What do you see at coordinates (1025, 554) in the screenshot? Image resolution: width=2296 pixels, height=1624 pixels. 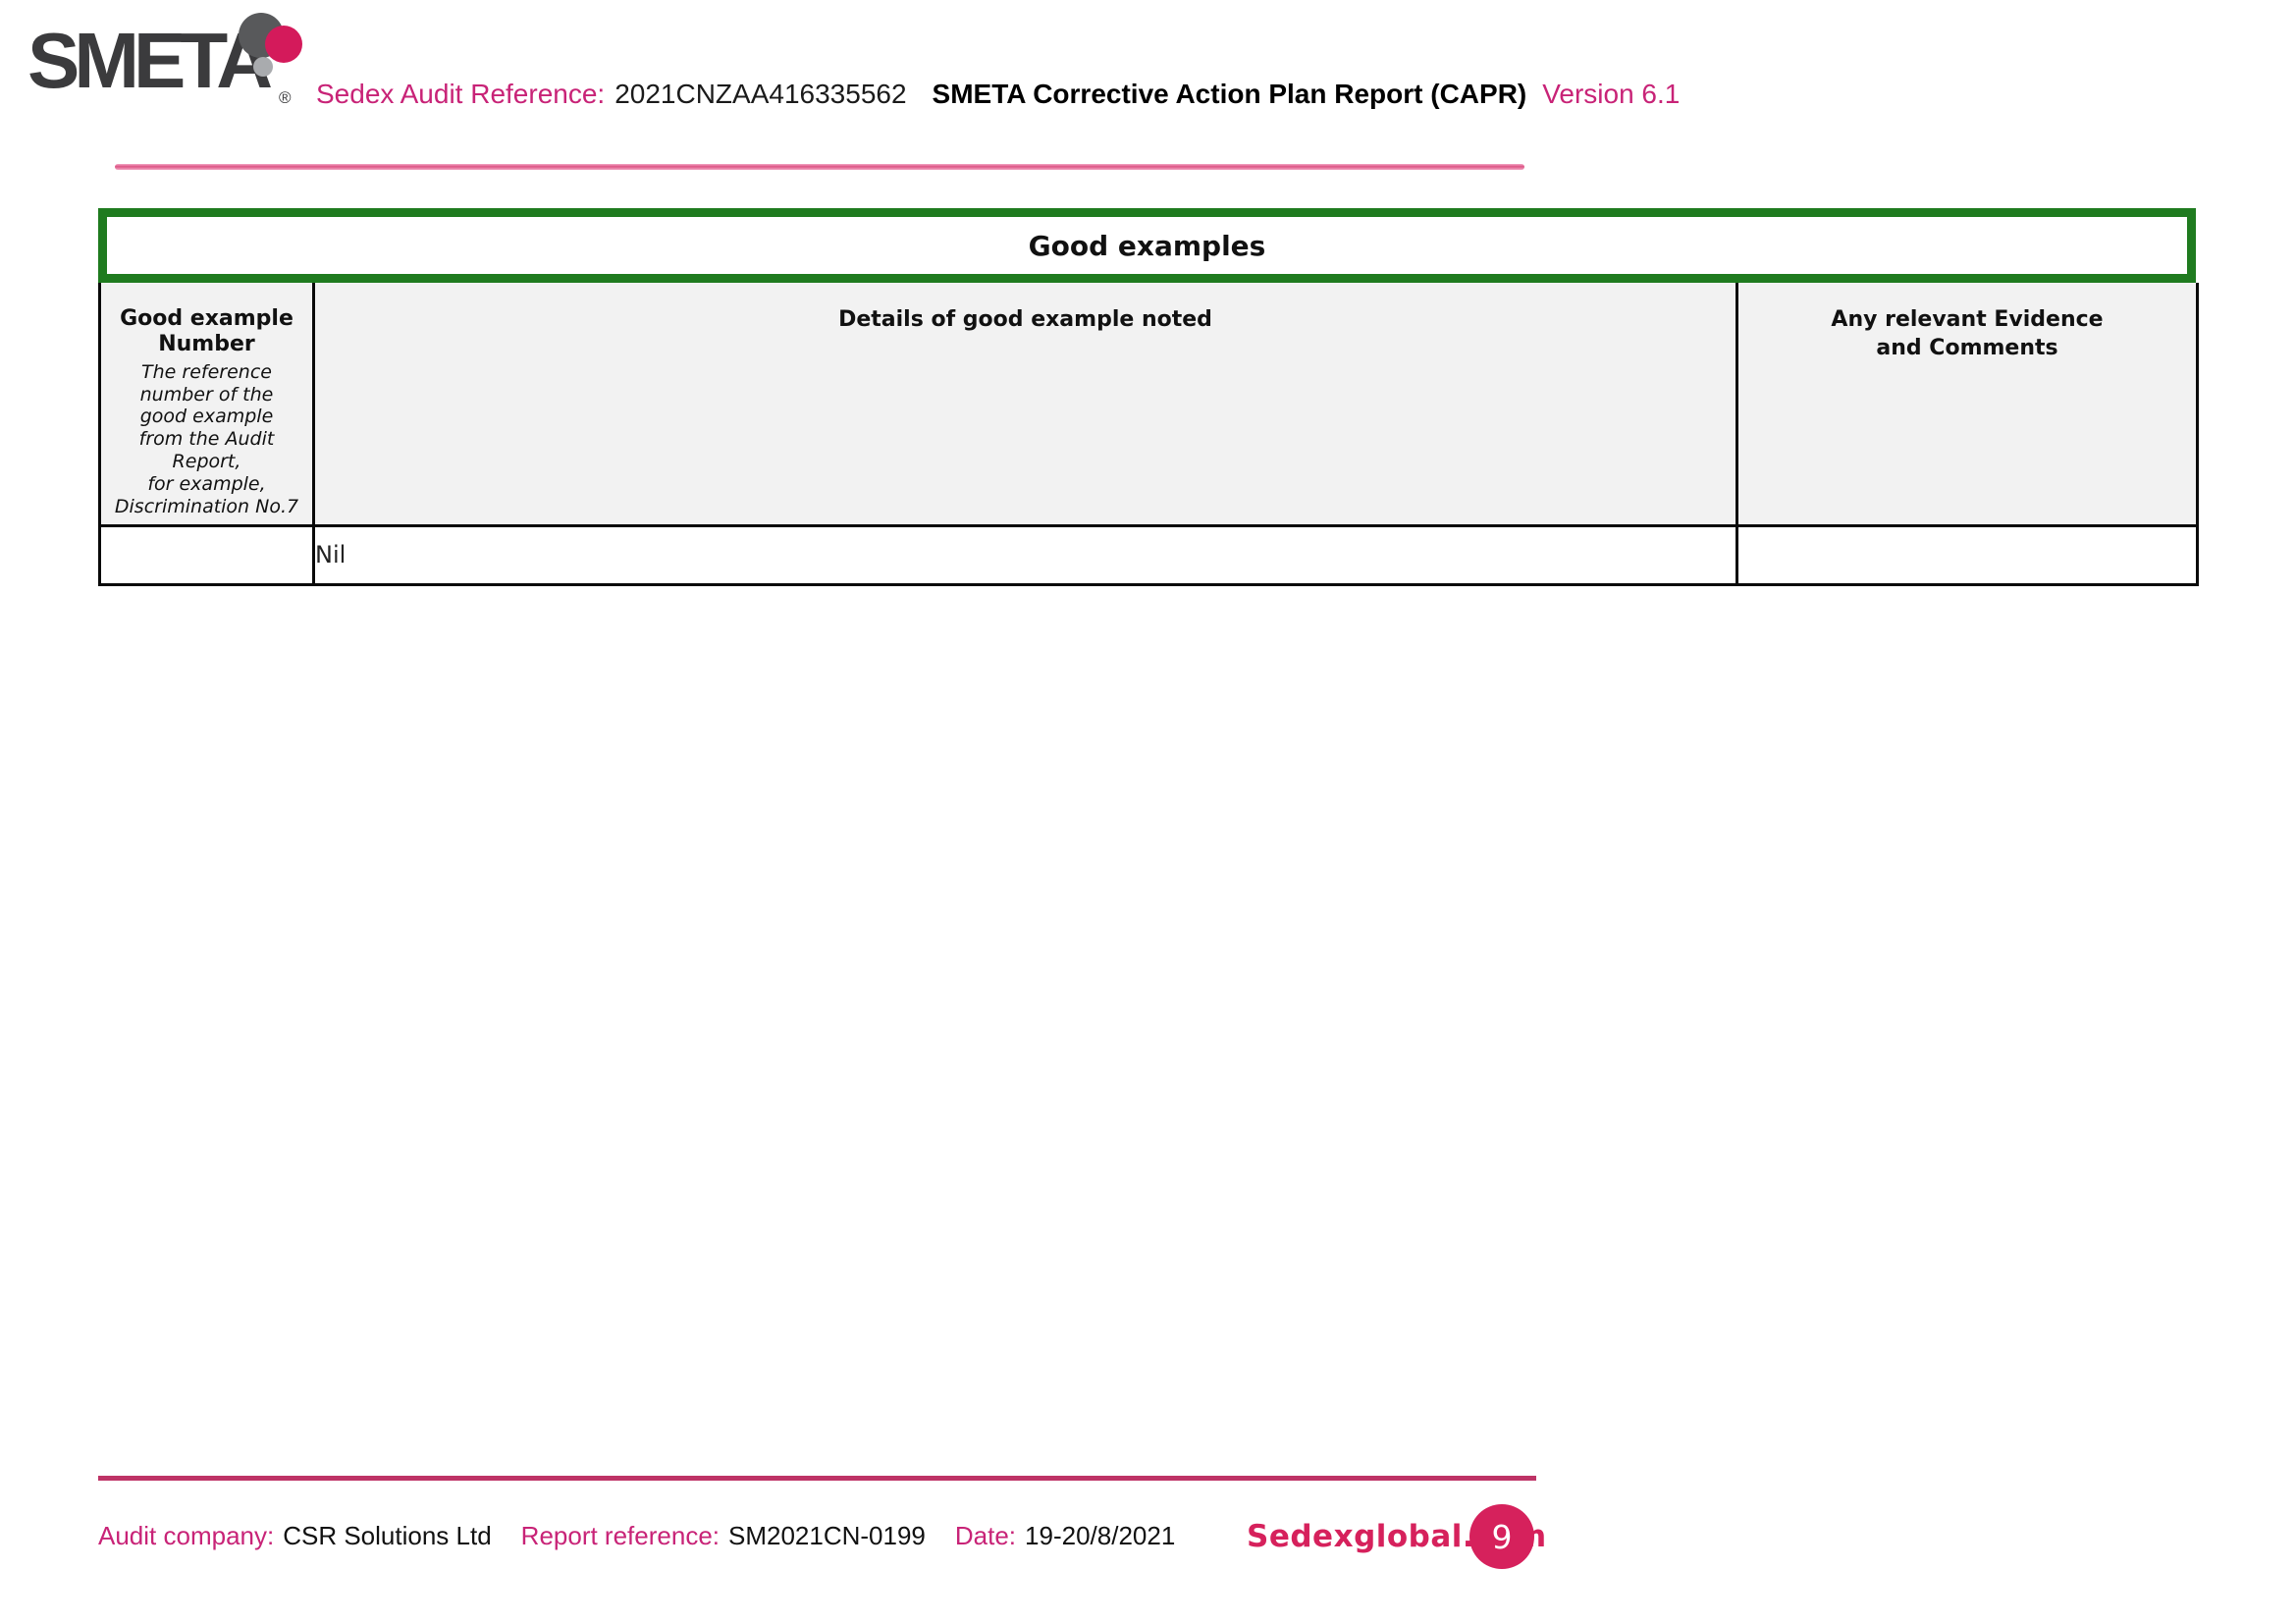 I see `cell-details: Nil` at bounding box center [1025, 554].